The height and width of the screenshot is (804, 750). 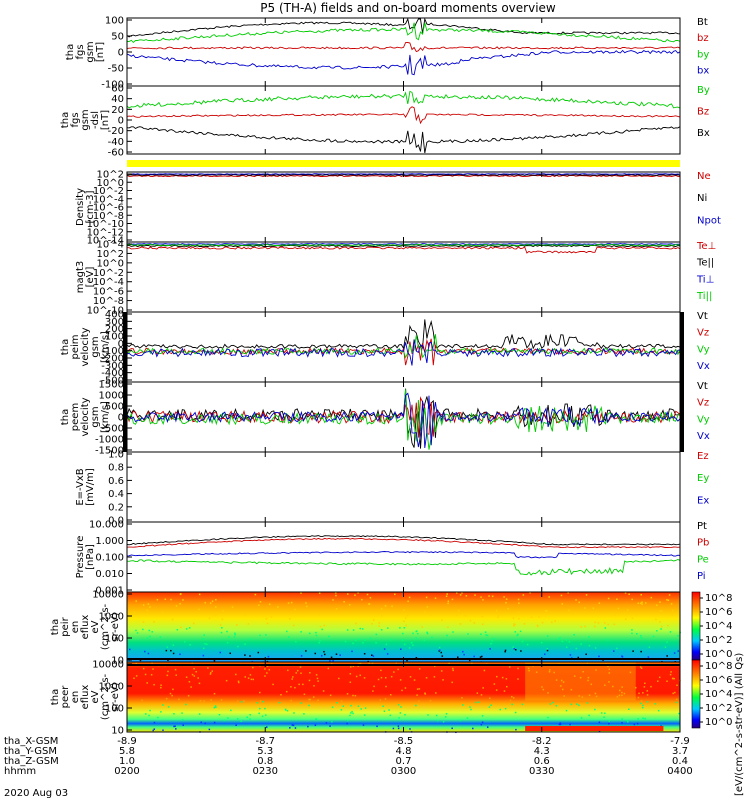 What do you see at coordinates (702, 386) in the screenshot?
I see `legend-Vt: Vt` at bounding box center [702, 386].